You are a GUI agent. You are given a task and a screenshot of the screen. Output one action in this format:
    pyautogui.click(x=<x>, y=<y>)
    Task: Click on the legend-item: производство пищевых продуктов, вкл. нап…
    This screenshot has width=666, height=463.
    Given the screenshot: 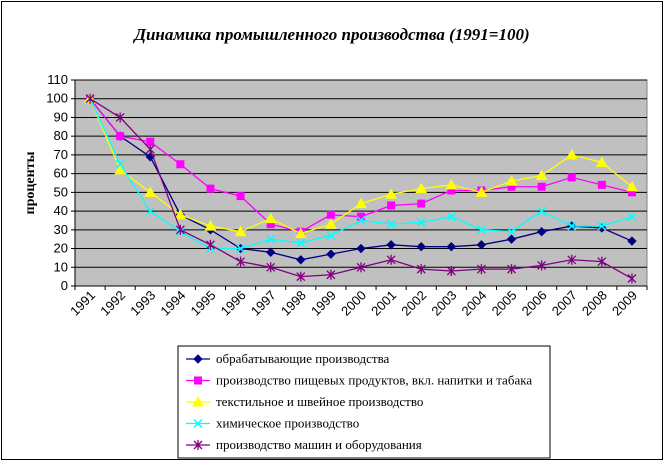 What is the action you would take?
    pyautogui.click(x=359, y=380)
    